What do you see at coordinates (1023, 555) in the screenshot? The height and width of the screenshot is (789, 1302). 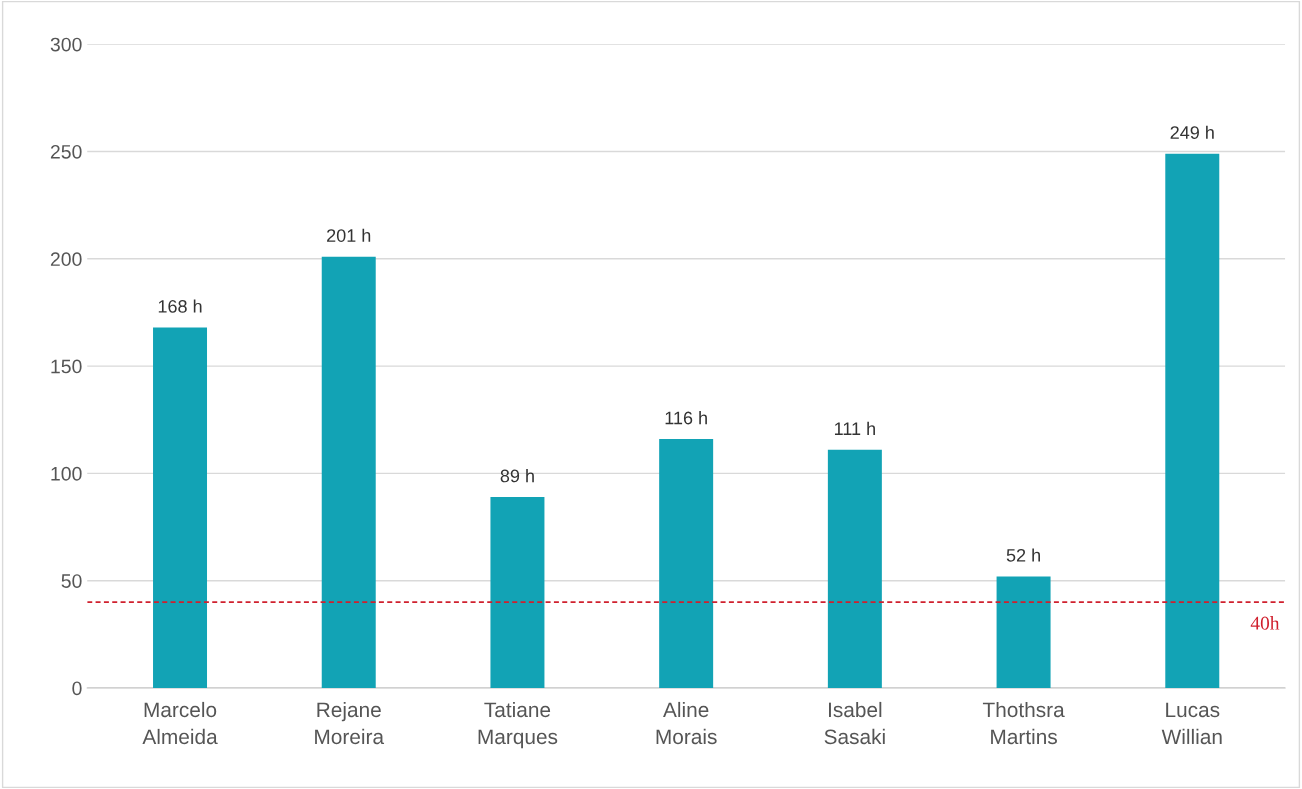 I see `data-label: 52 h` at bounding box center [1023, 555].